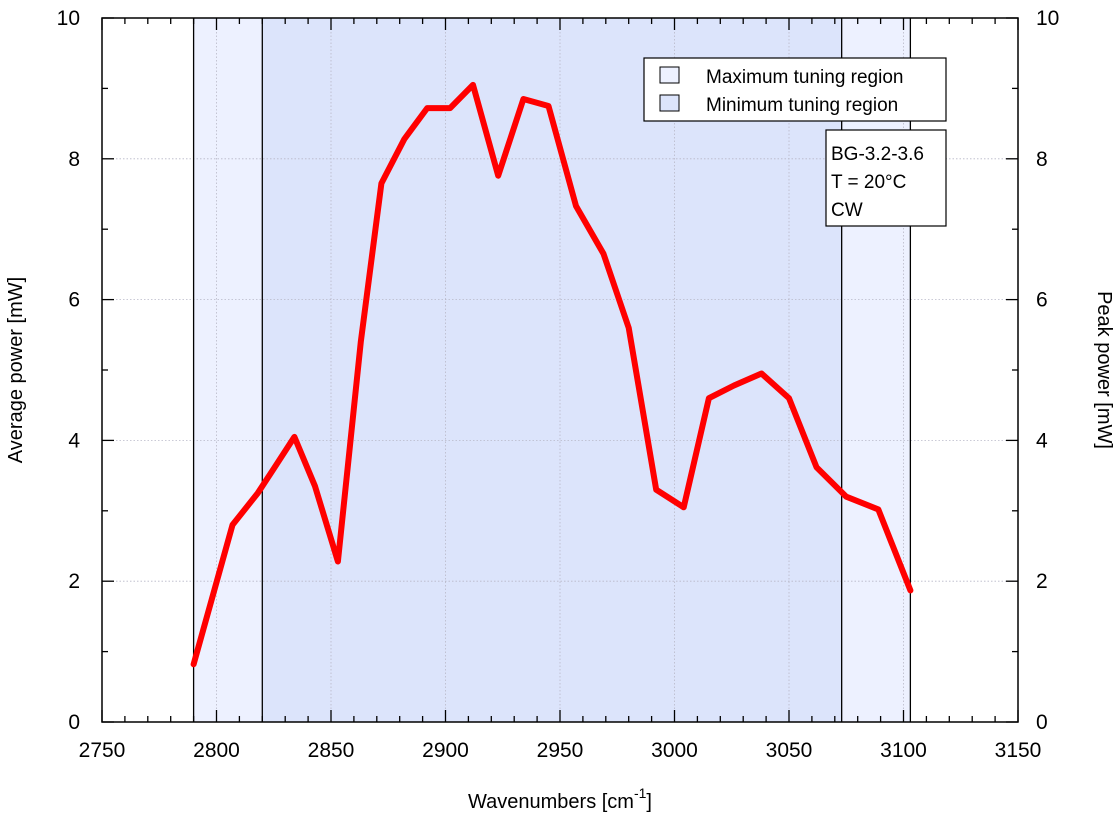  What do you see at coordinates (560, 750) in the screenshot?
I see `x-tick-label-2950: 2950` at bounding box center [560, 750].